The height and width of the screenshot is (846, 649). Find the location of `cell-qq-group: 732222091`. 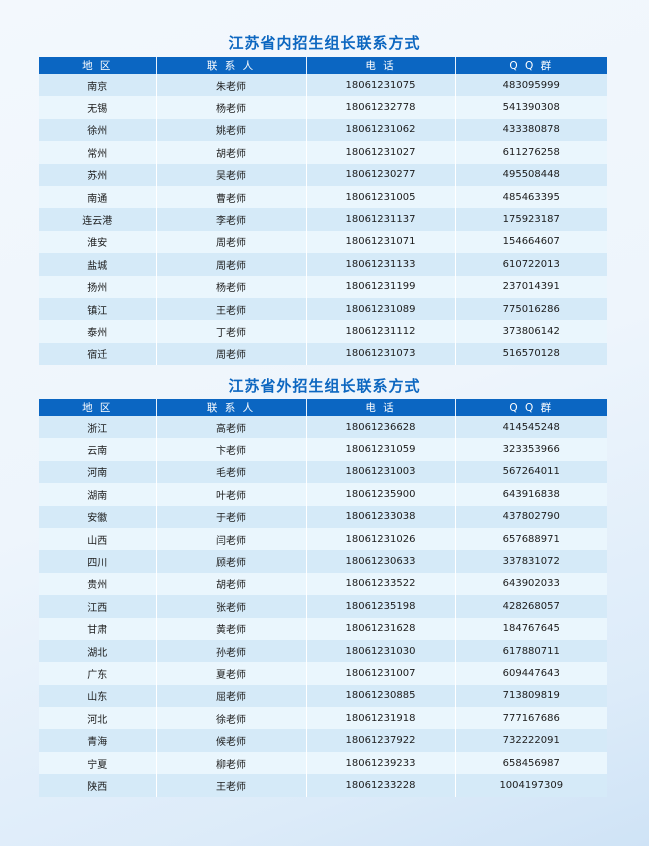

cell-qq-group: 732222091 is located at coordinates (530, 740).